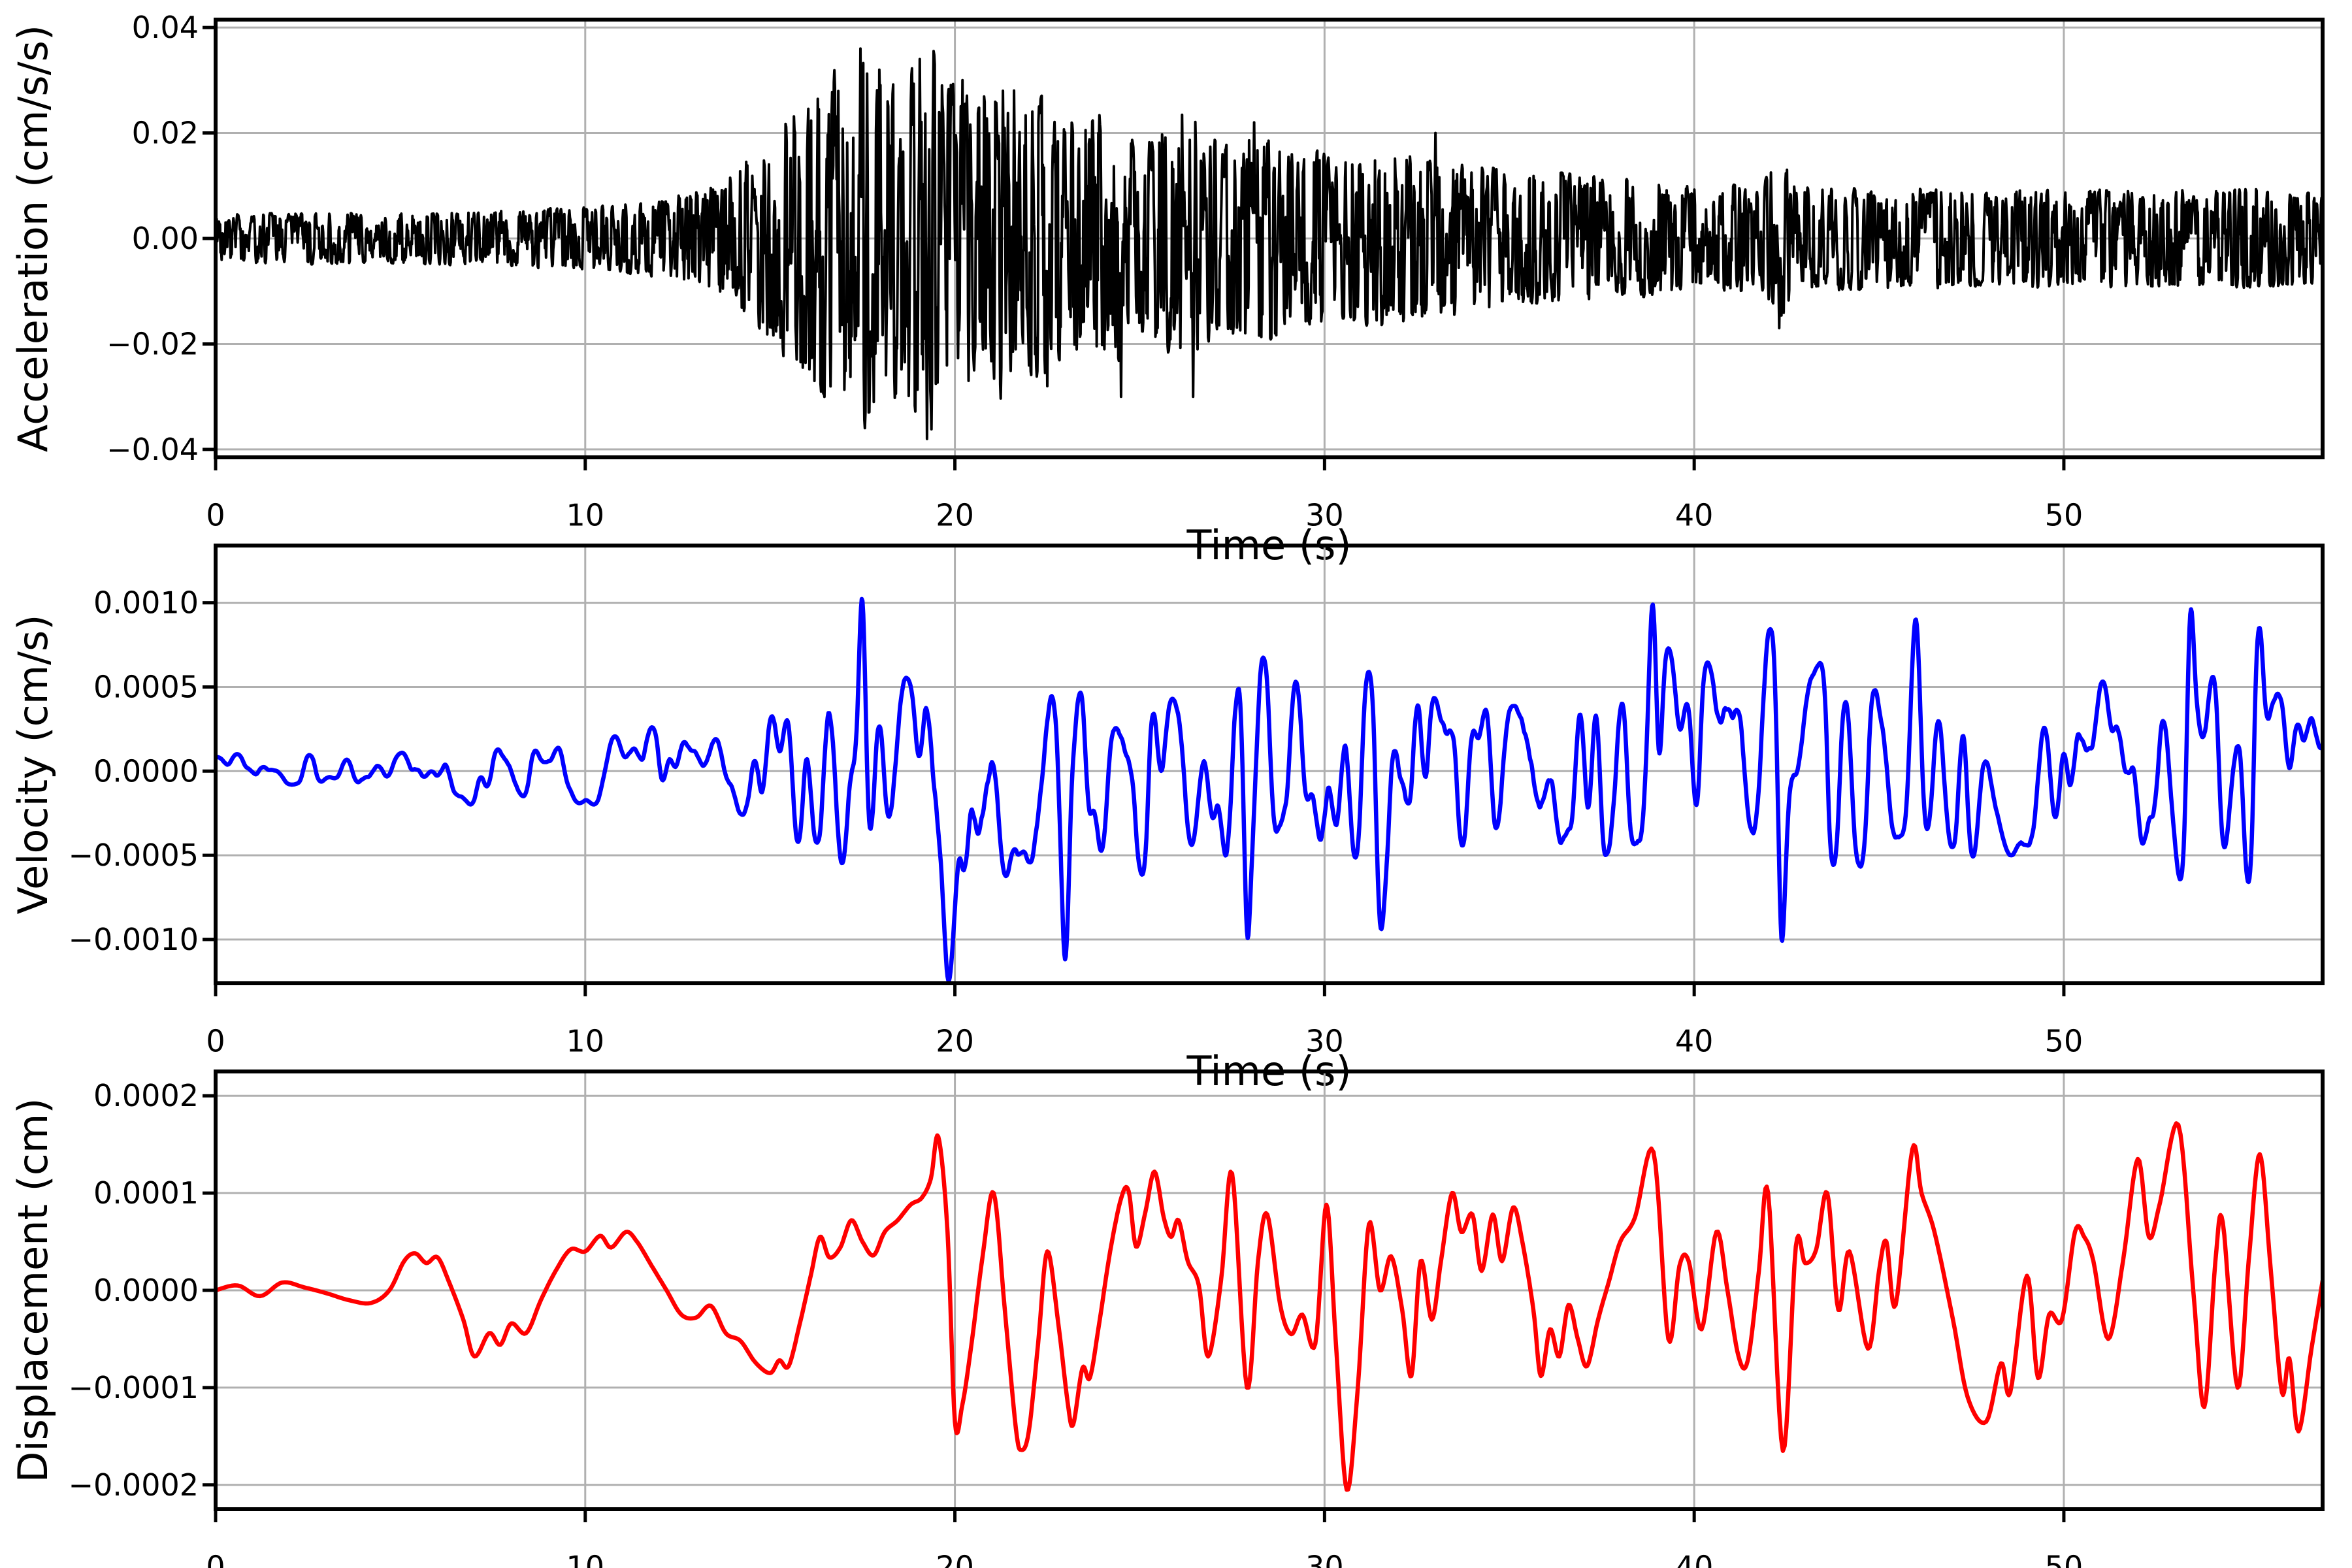 The height and width of the screenshot is (1568, 2352). Describe the element at coordinates (134, 939) in the screenshot. I see `y-tick-label: −0.0010` at that location.